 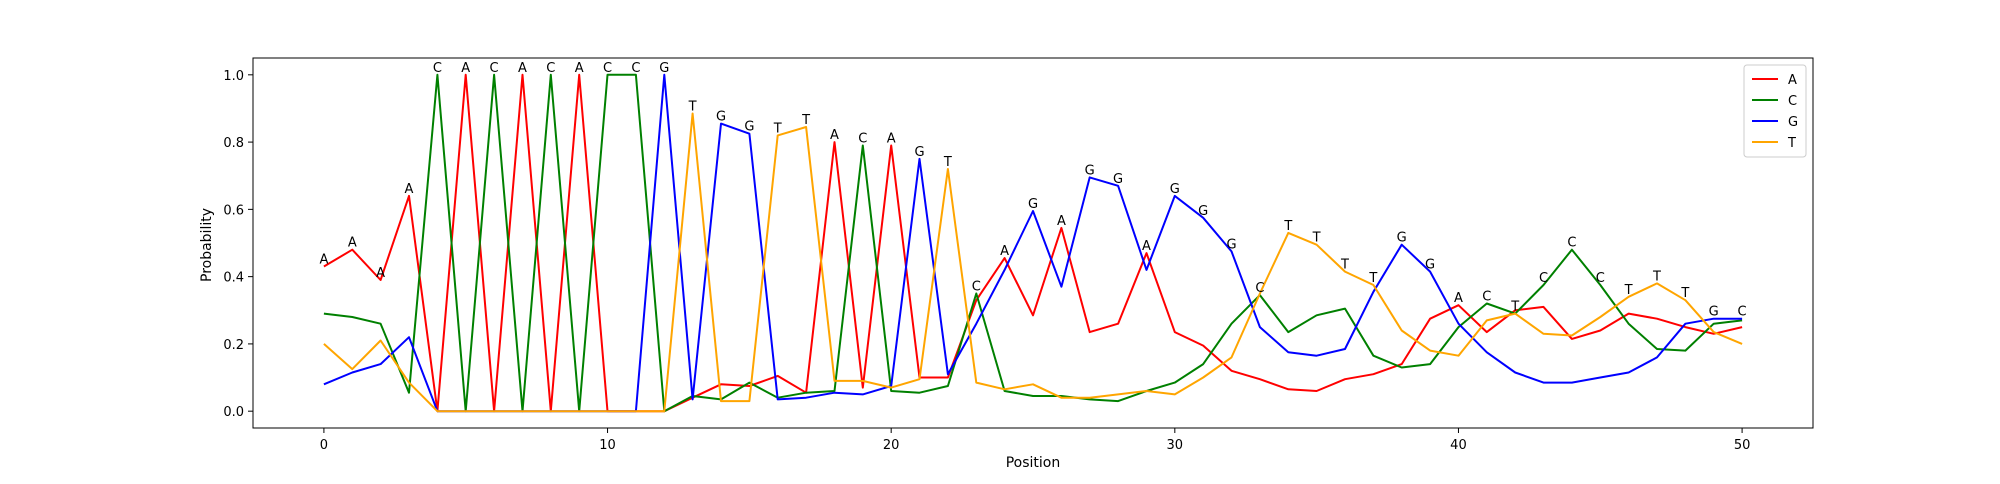 I want to click on x-tick-label: 10, so click(x=607, y=445).